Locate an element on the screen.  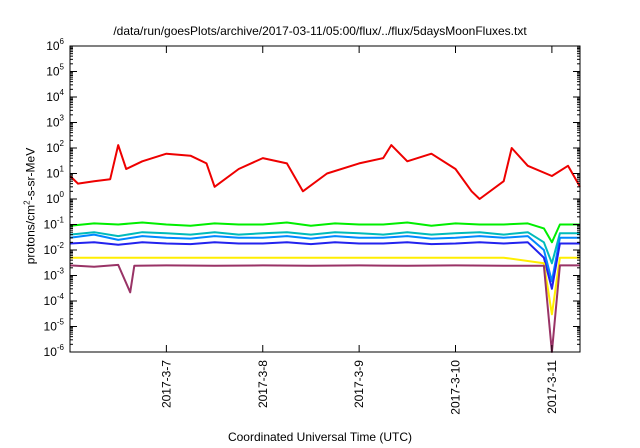
y-tick-label: 10¹ is located at coordinates (55, 173).